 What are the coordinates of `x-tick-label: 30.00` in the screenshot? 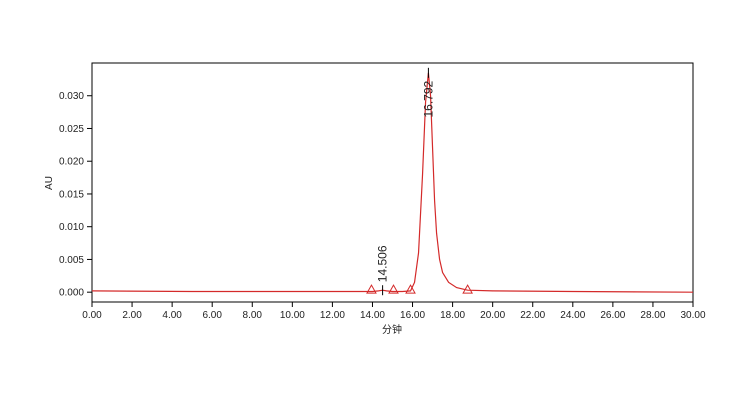 It's located at (692, 315).